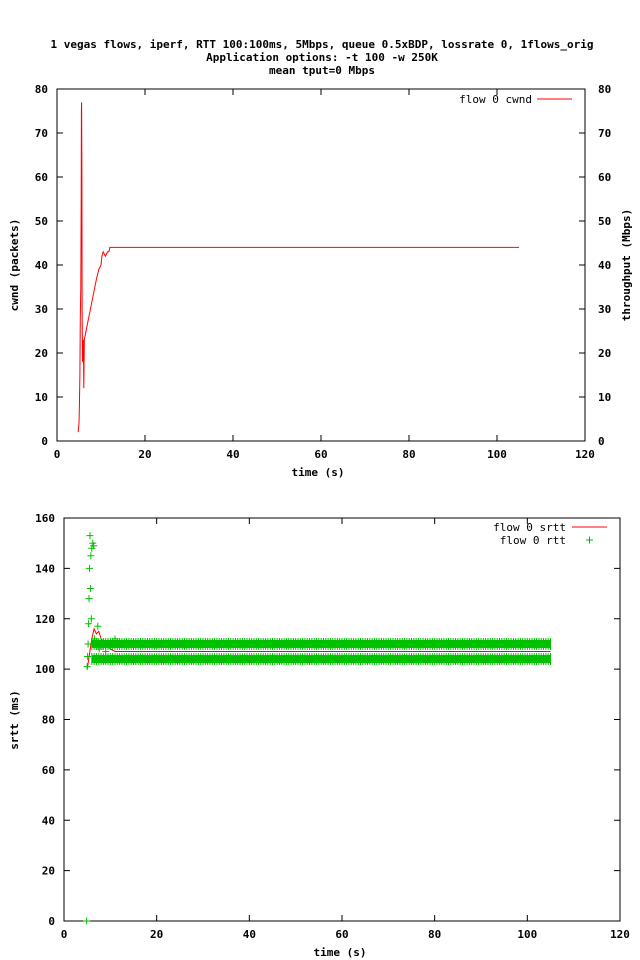 The image size is (640, 960). Describe the element at coordinates (41, 221) in the screenshot. I see `y-tick-label: 50` at that location.